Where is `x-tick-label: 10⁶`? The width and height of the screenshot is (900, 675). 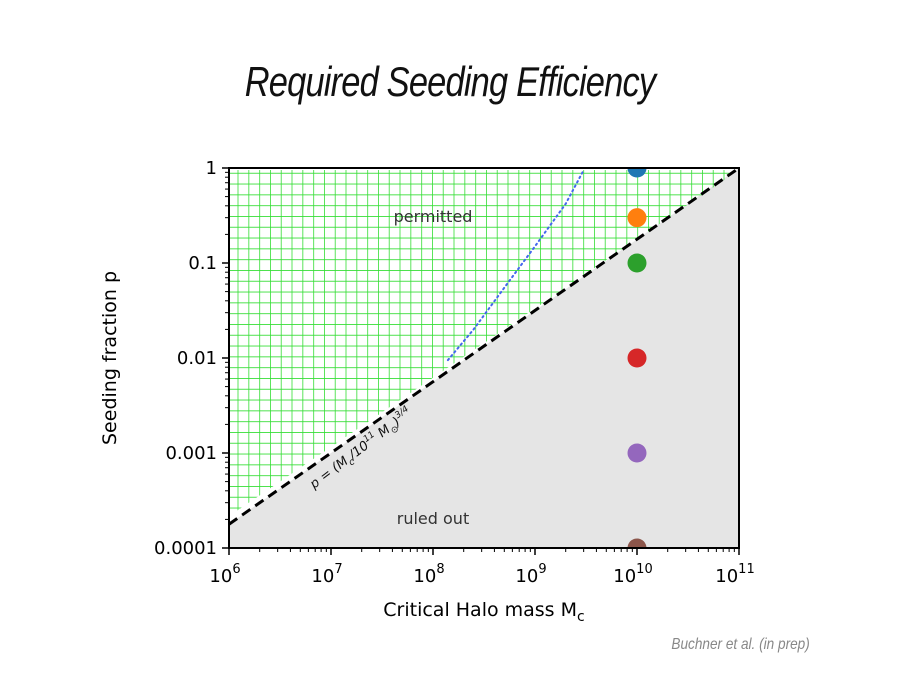 x-tick-label: 10⁶ is located at coordinates (224, 574).